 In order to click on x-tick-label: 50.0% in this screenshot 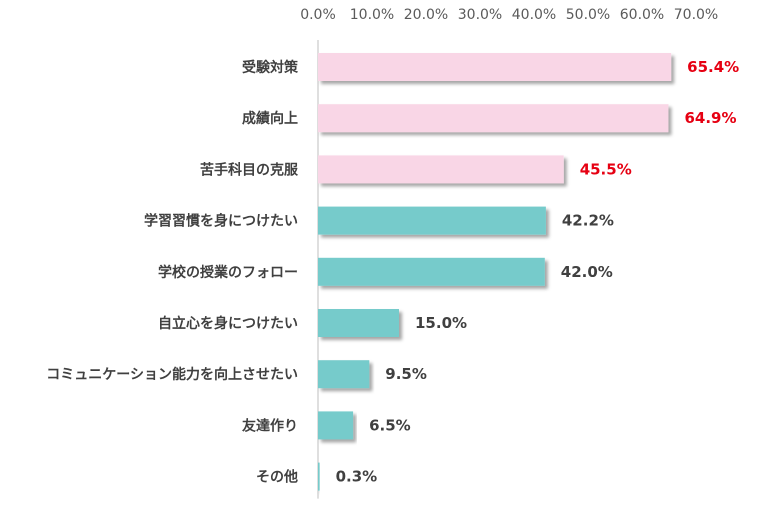, I will do `click(588, 15)`.